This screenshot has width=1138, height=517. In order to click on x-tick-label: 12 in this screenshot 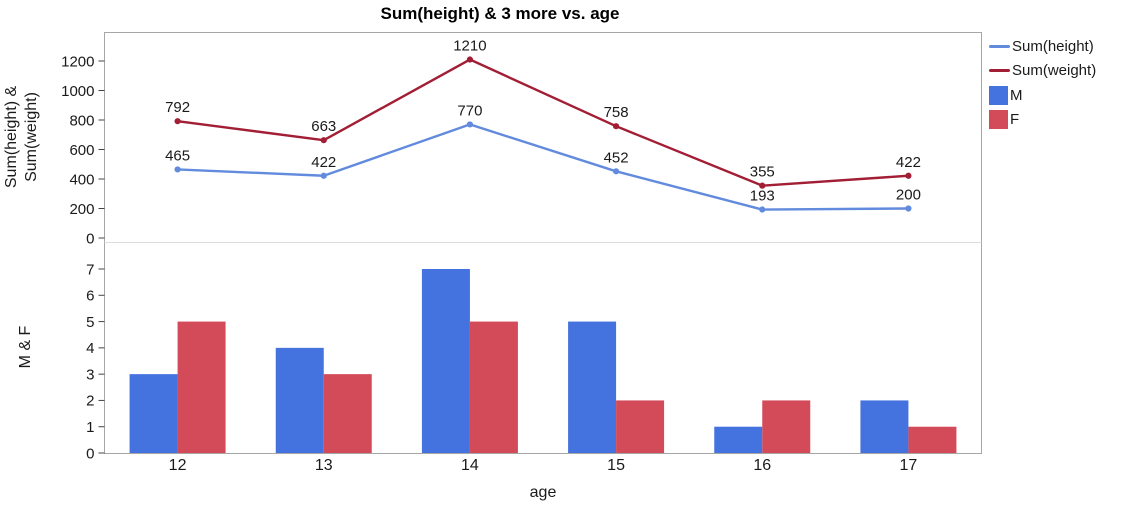, I will do `click(178, 465)`.